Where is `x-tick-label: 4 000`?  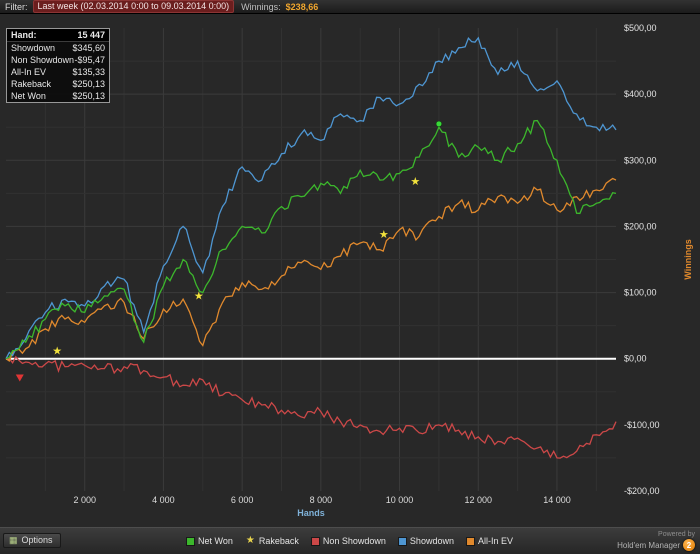 x-tick-label: 4 000 is located at coordinates (163, 500).